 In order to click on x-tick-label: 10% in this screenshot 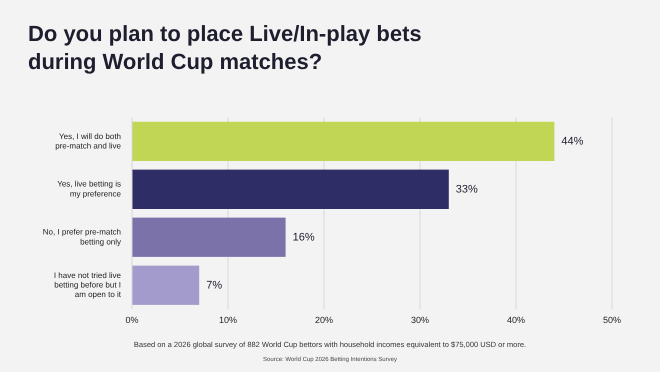, I will do `click(228, 320)`.